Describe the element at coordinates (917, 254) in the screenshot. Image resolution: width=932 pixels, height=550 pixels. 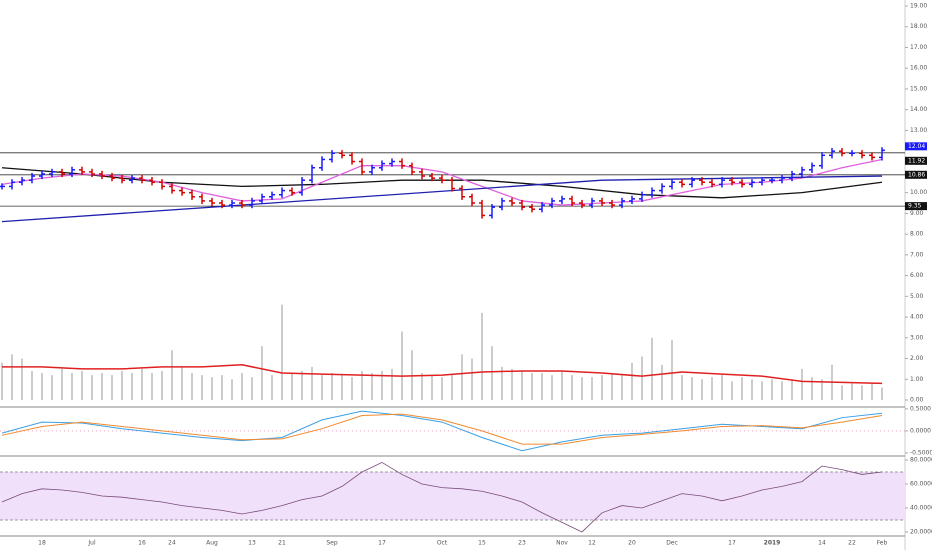
I see `y-tick-label: 7.00` at that location.